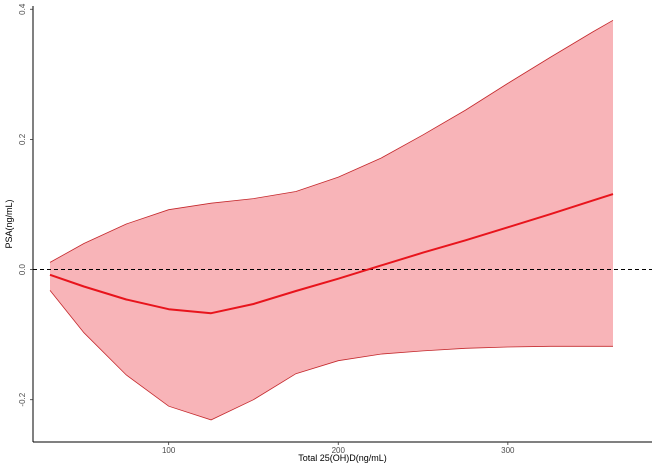 The width and height of the screenshot is (660, 469). I want to click on x-tick-label: 300, so click(508, 450).